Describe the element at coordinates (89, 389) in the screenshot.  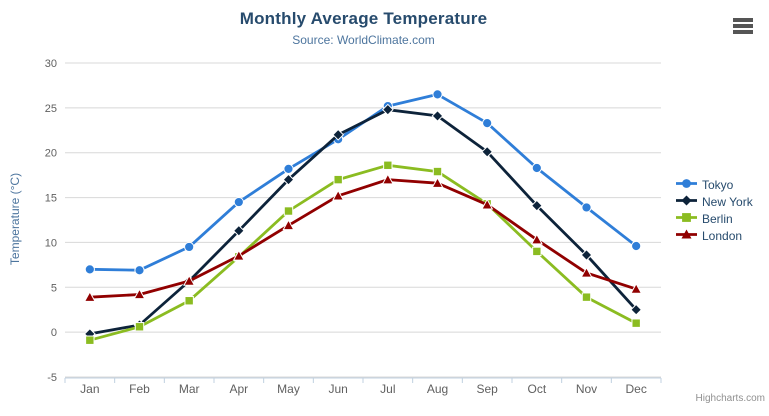
I see `x-axis-label: Jan` at that location.